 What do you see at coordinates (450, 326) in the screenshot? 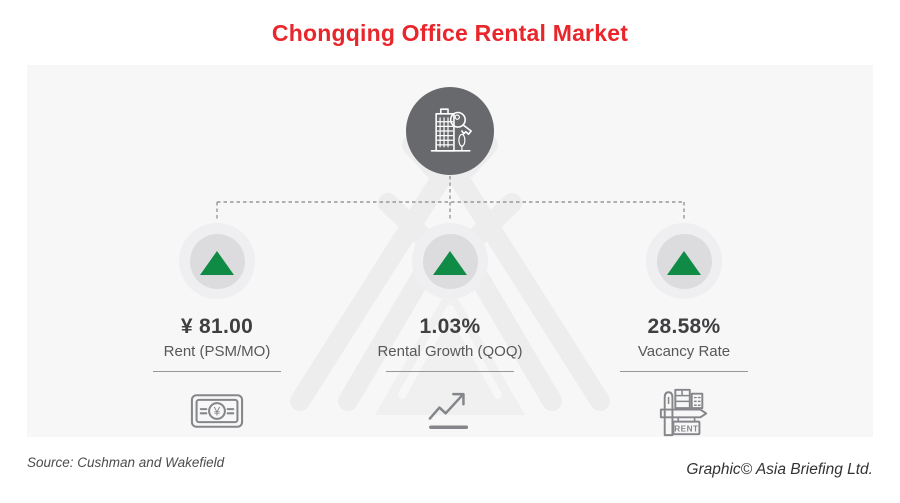
I see `metric-value: 1.03%` at bounding box center [450, 326].